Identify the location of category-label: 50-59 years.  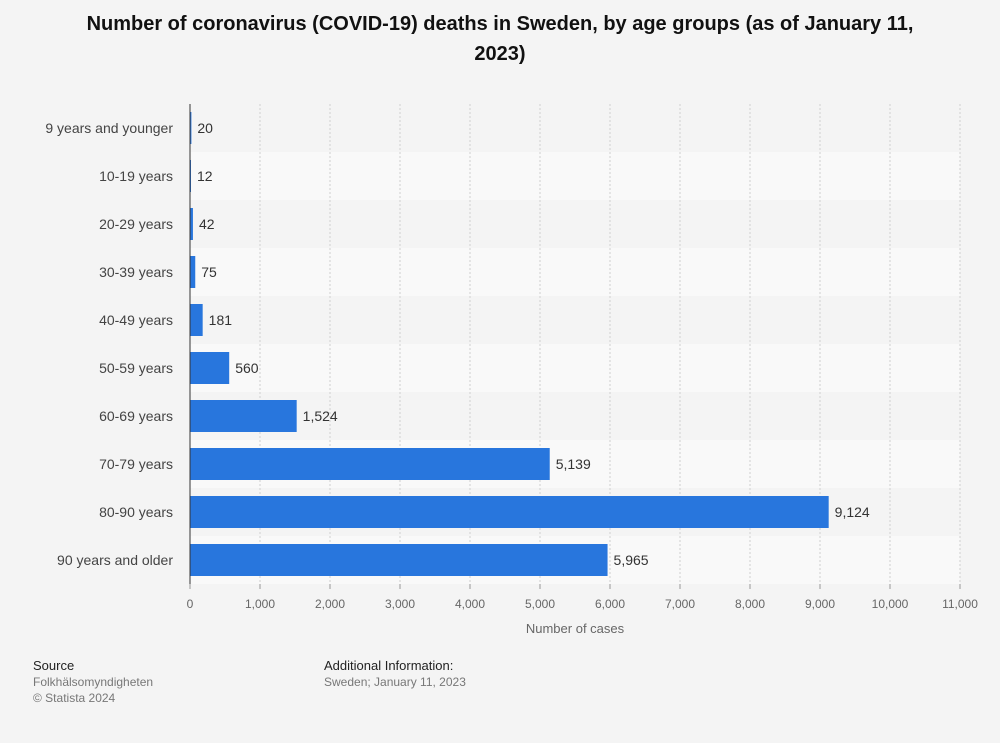
(136, 368).